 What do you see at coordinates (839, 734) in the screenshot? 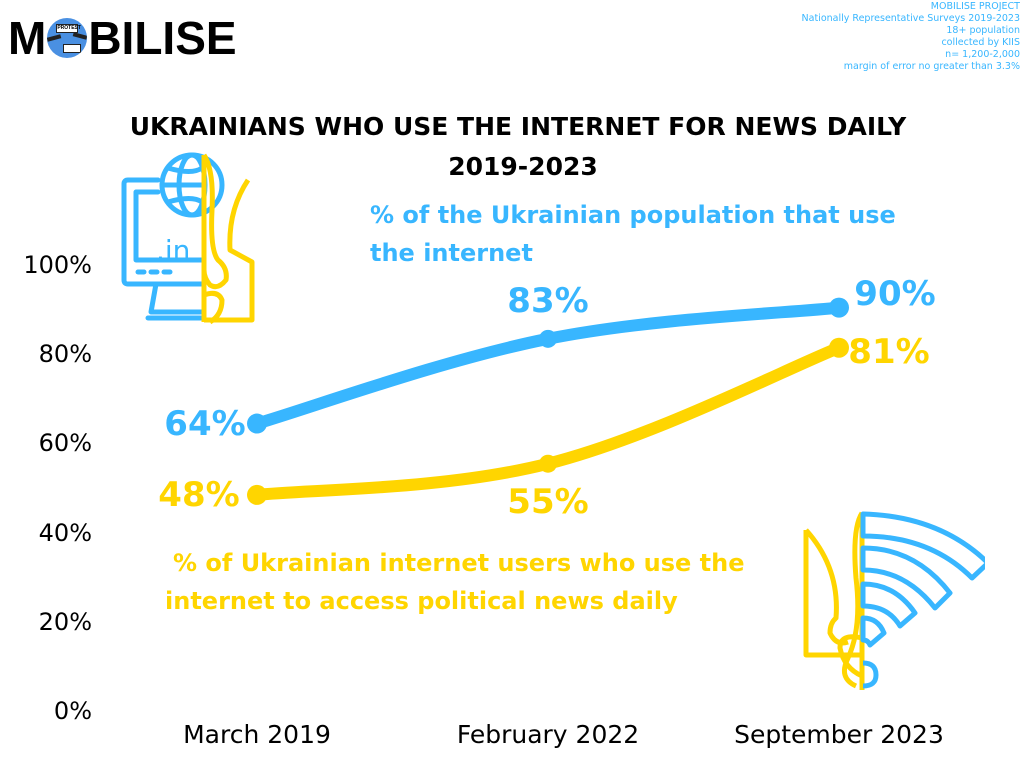
I see `x-tick-label: September 2023` at bounding box center [839, 734].